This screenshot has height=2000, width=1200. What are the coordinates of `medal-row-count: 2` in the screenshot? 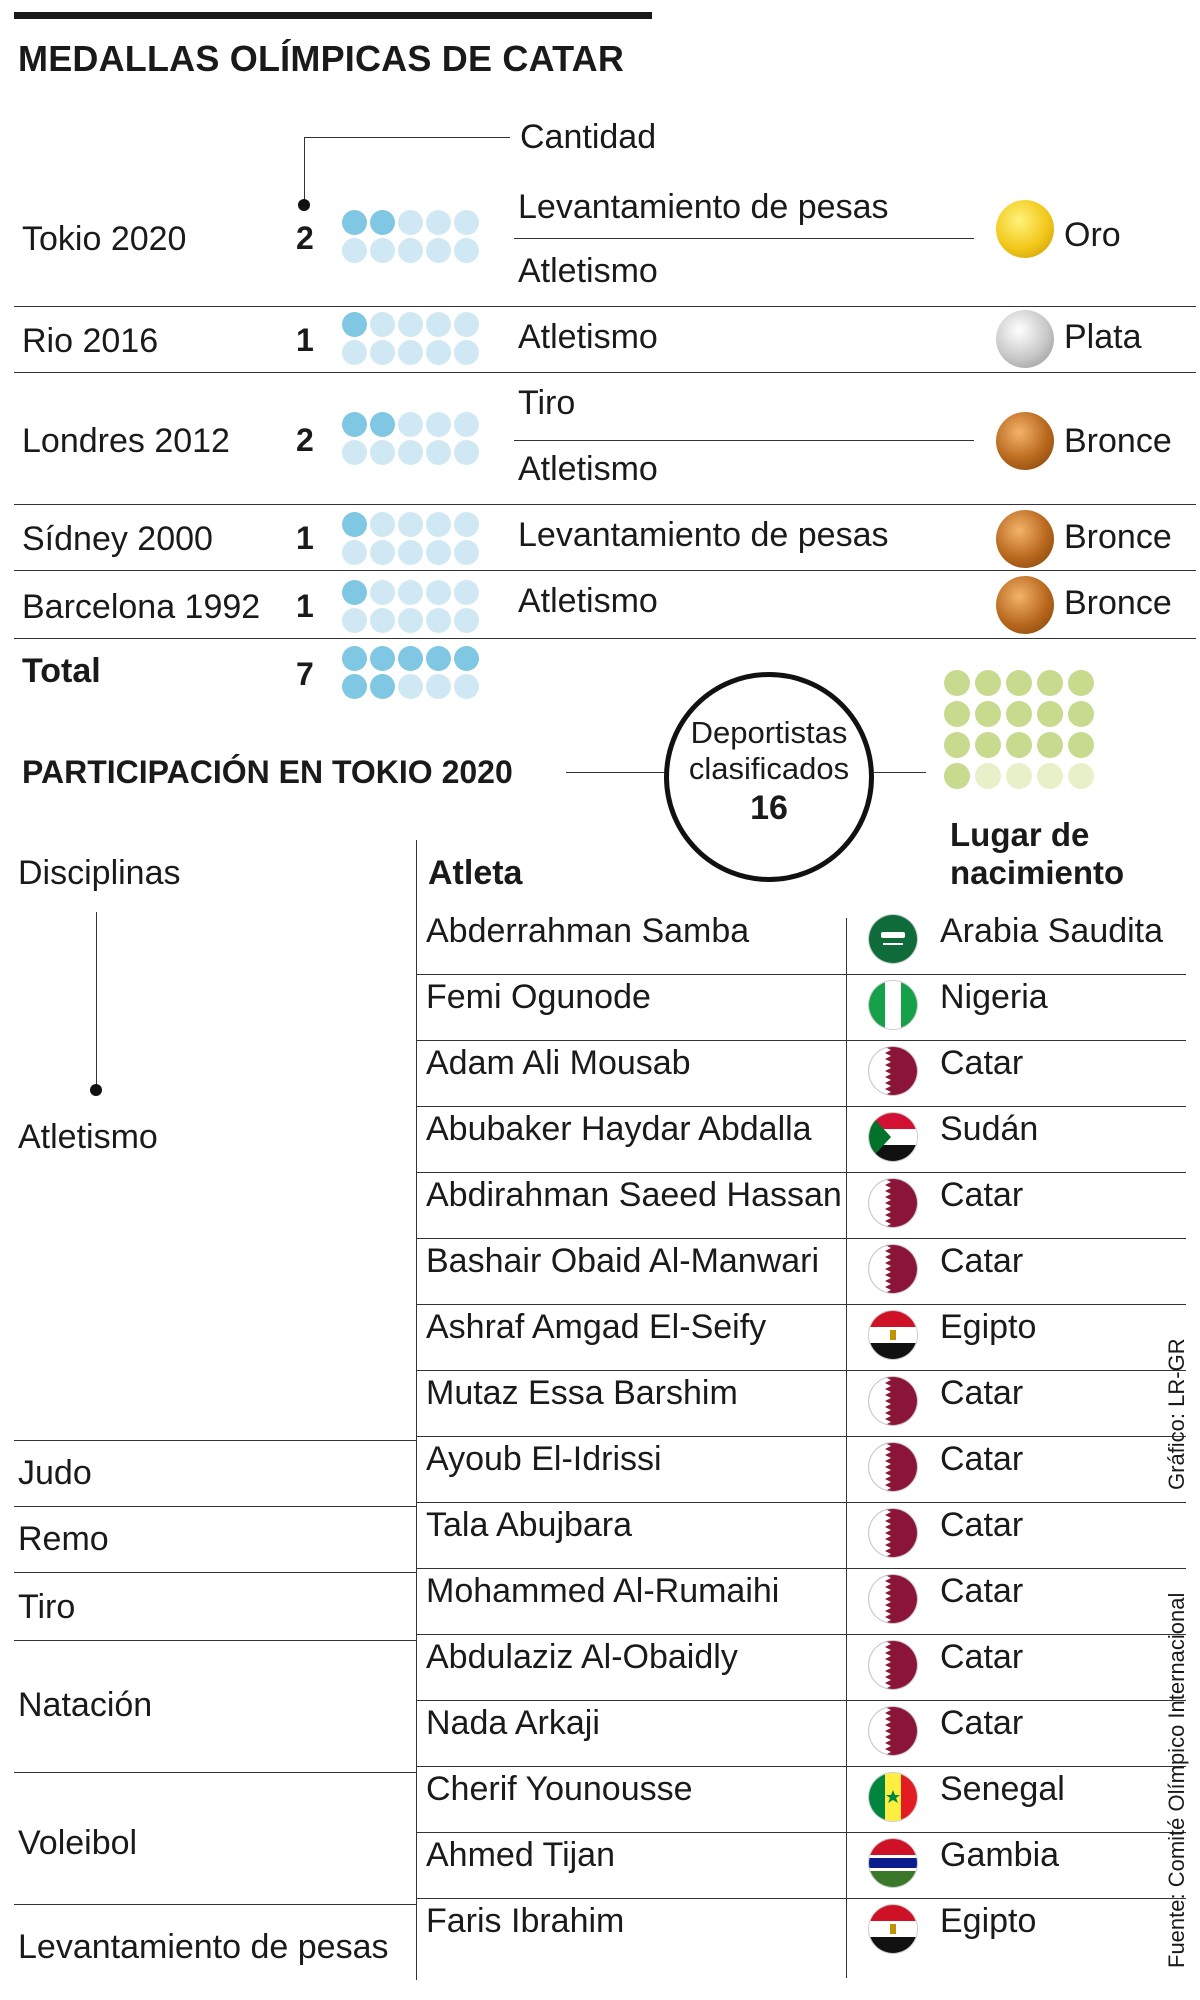 It's located at (305, 238).